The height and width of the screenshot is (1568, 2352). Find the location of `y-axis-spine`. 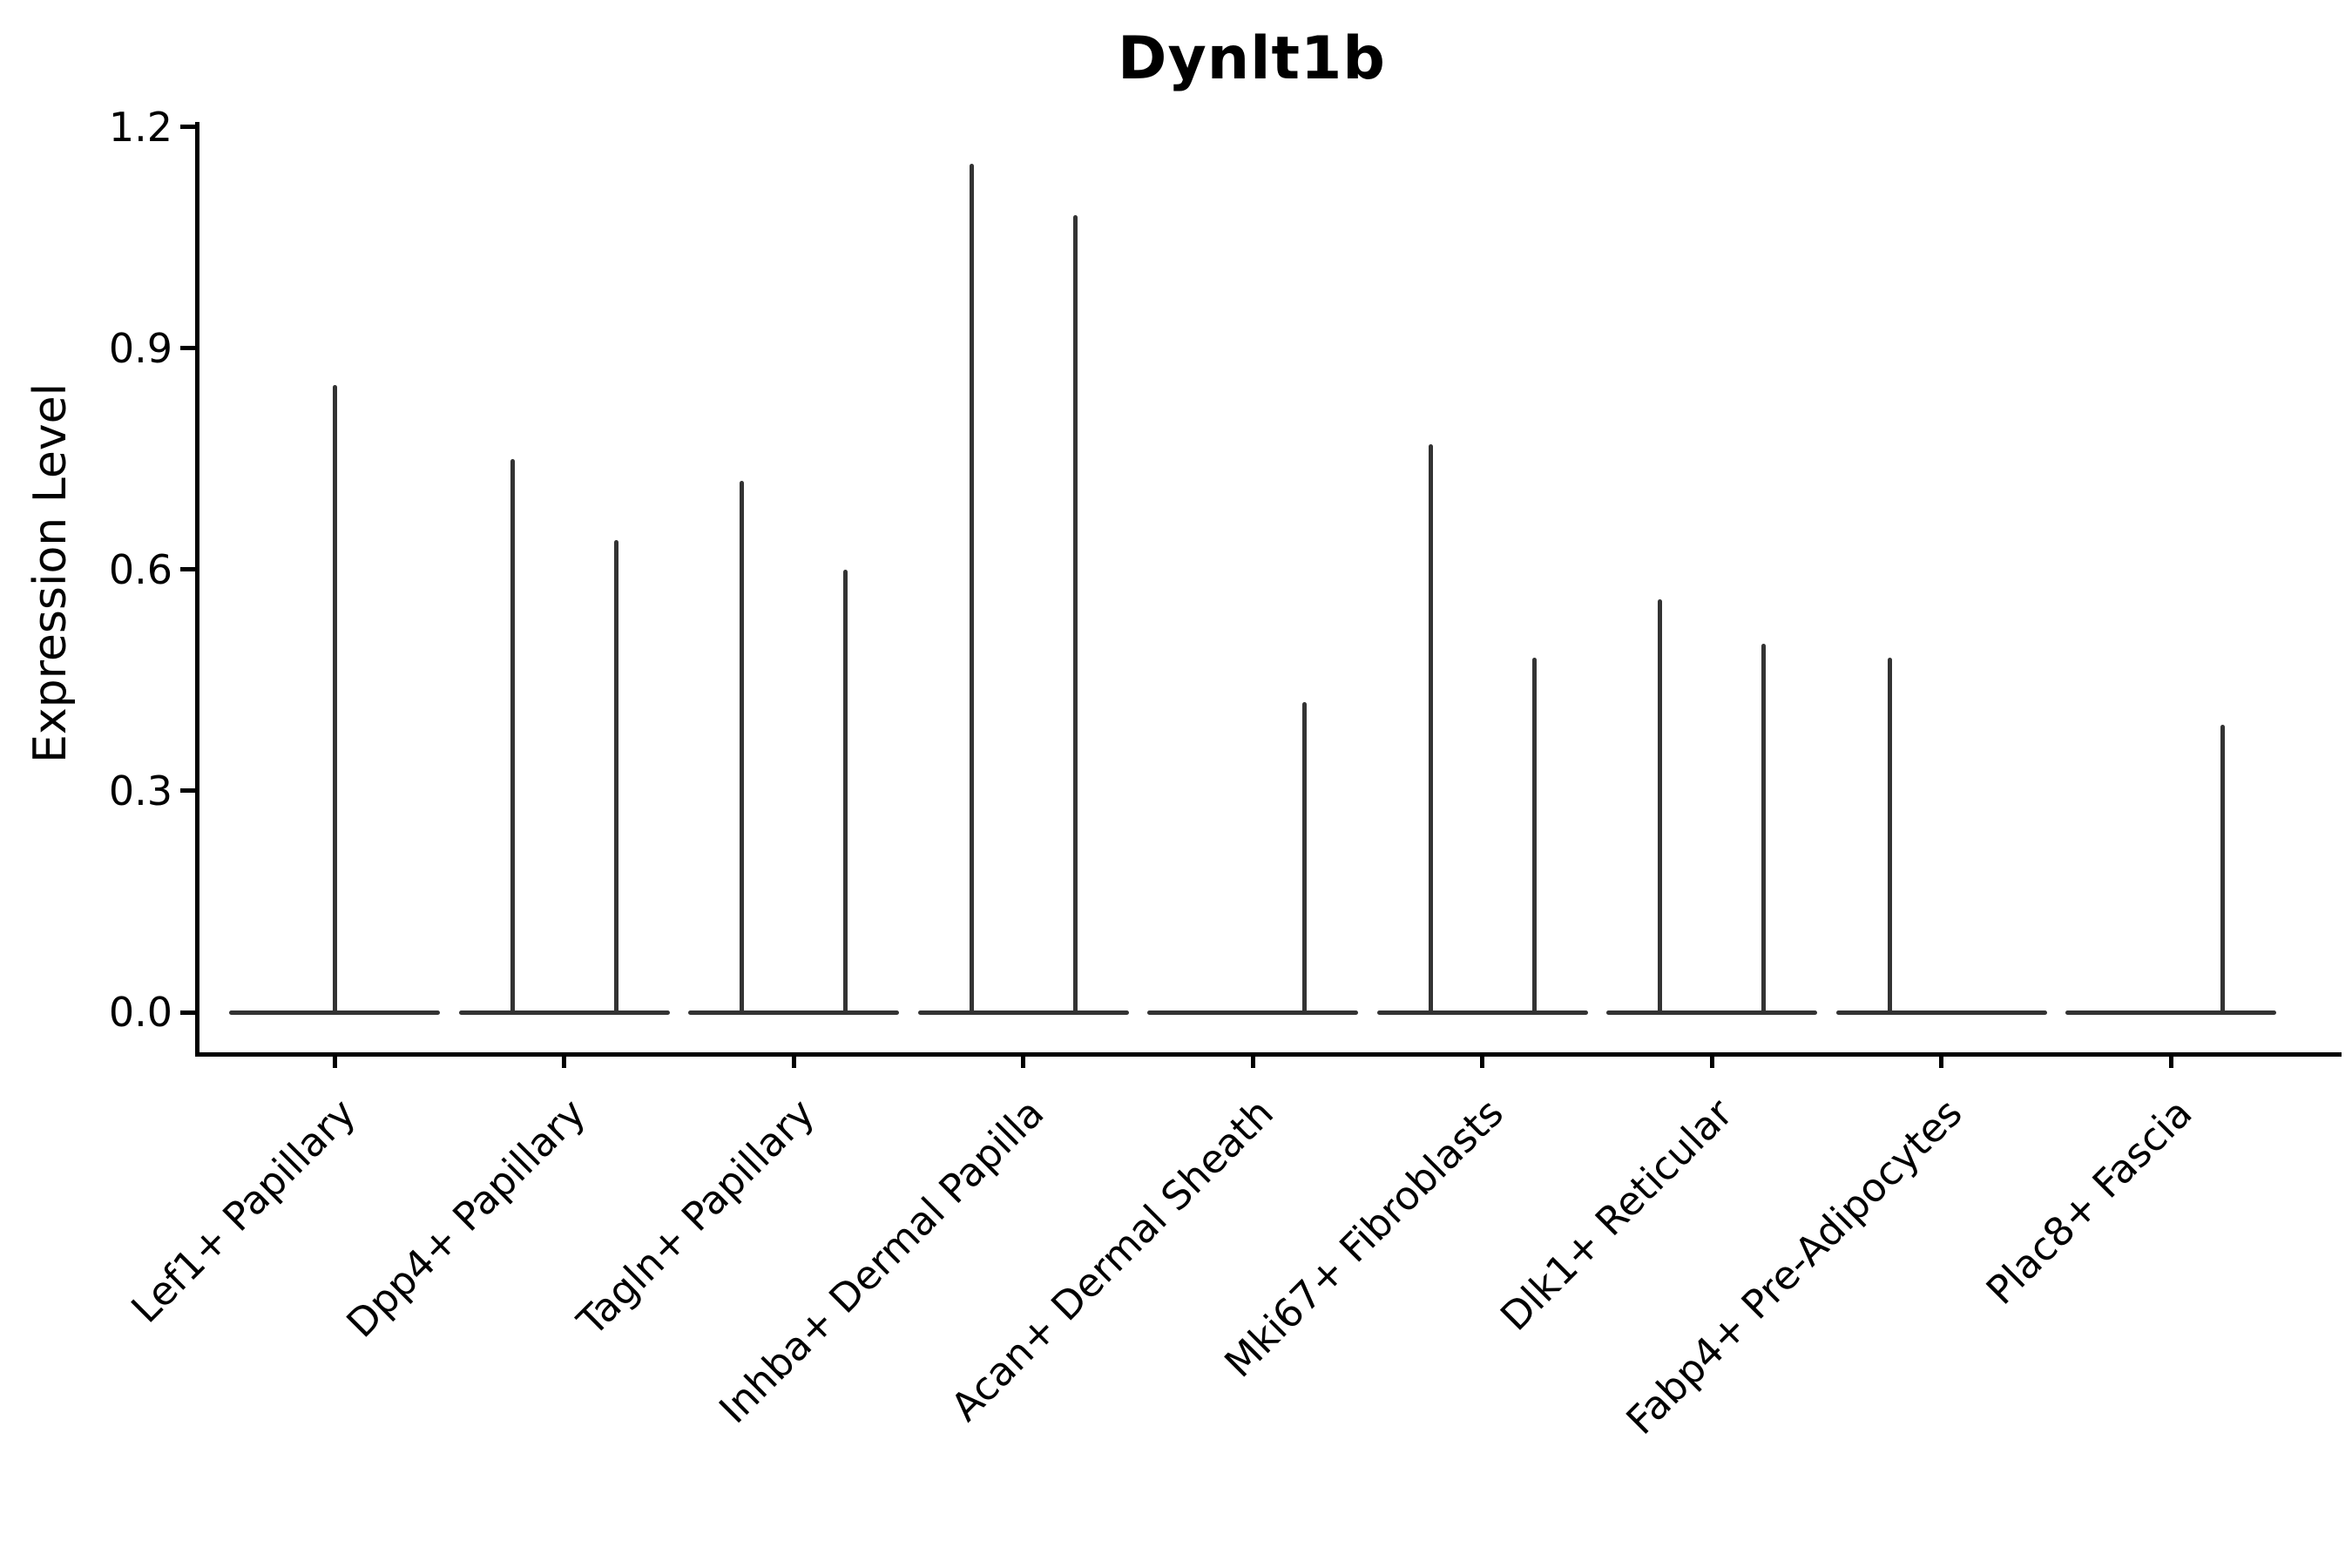

y-axis-spine is located at coordinates (197, 589).